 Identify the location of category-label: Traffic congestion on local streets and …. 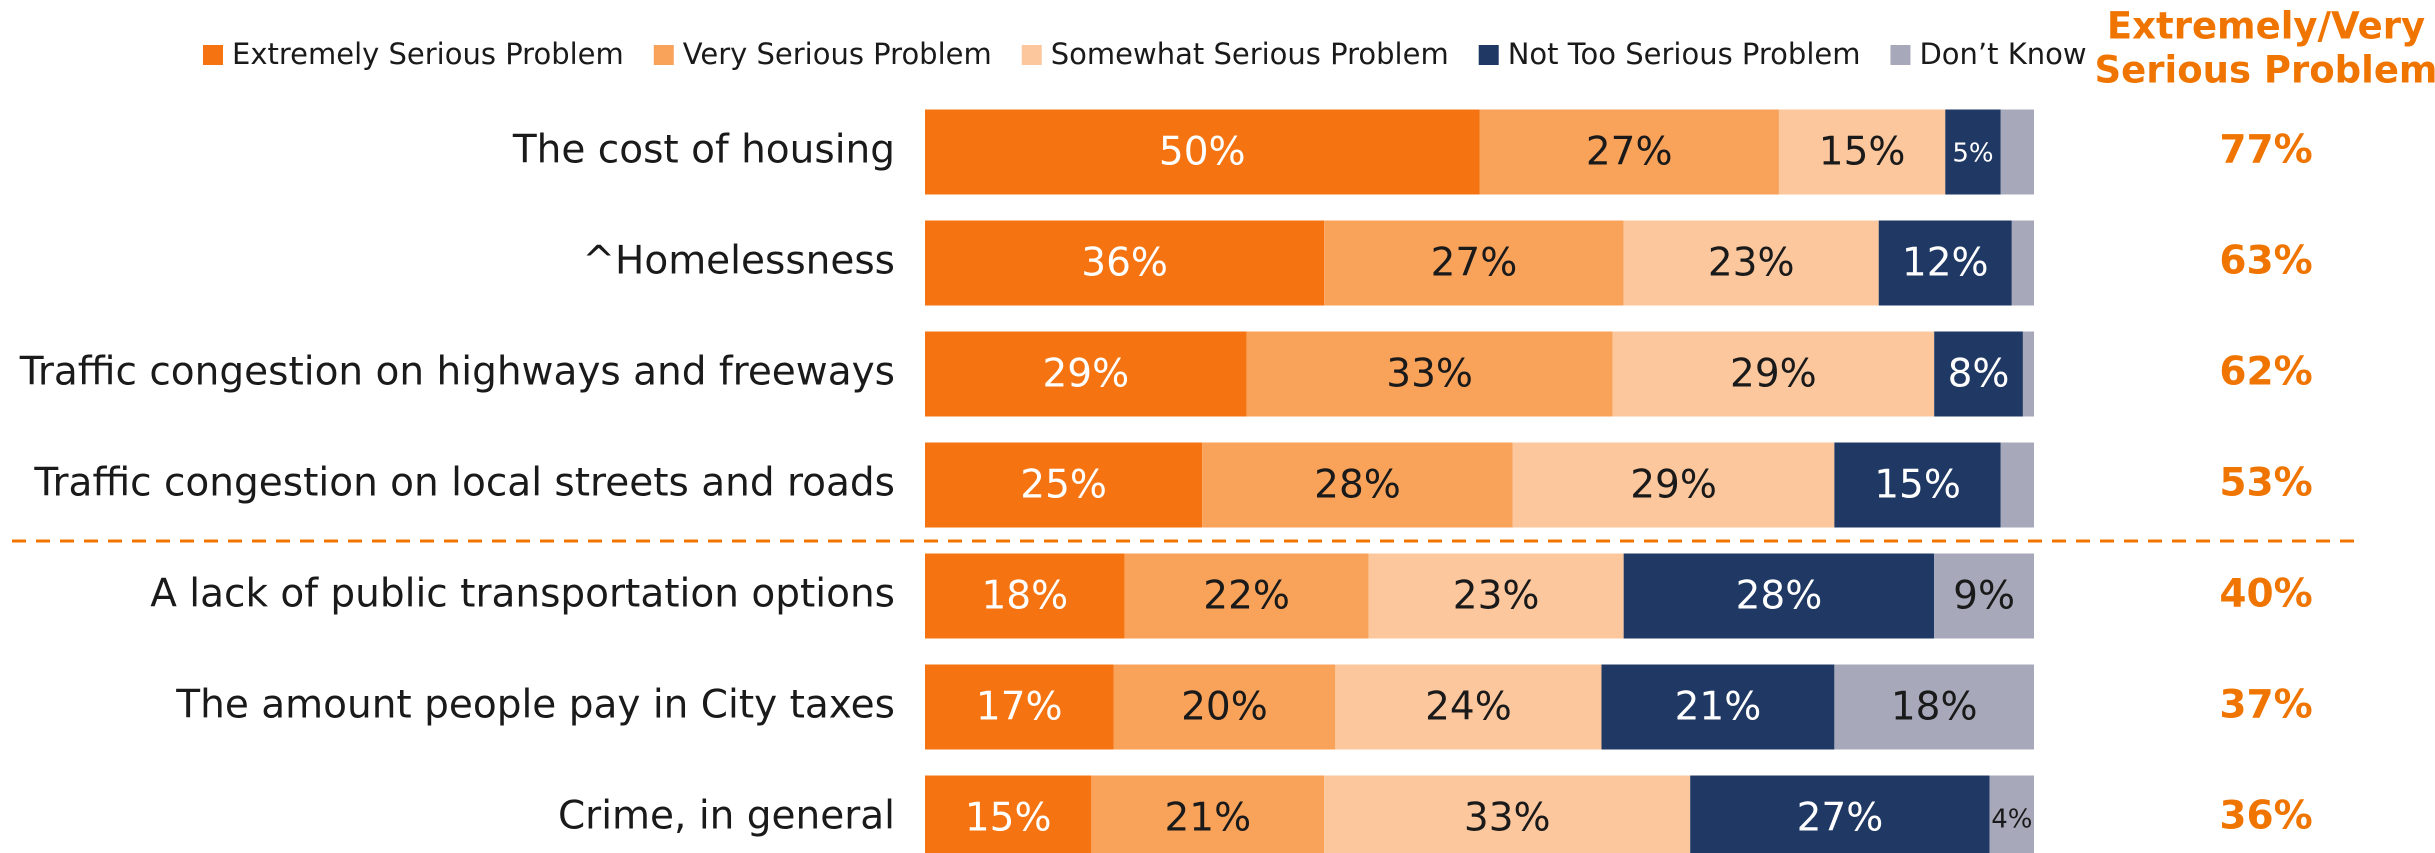
(464, 483).